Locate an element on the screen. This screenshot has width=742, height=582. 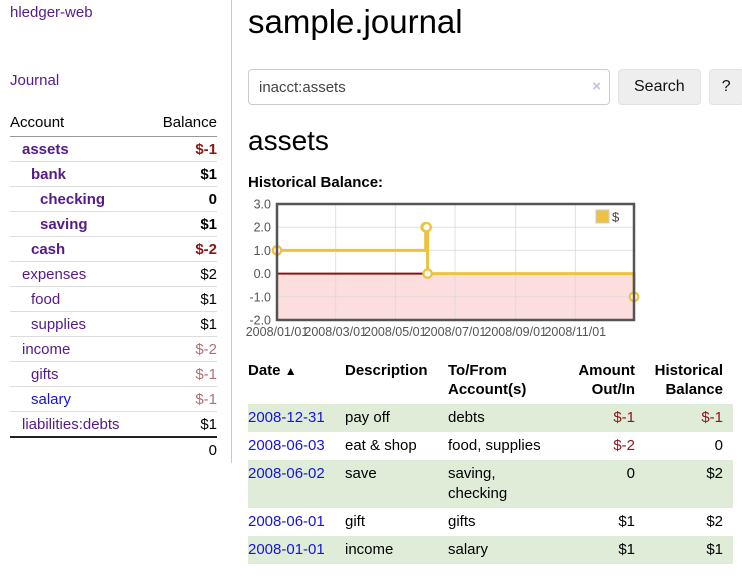
search-button: Search is located at coordinates (659, 87).